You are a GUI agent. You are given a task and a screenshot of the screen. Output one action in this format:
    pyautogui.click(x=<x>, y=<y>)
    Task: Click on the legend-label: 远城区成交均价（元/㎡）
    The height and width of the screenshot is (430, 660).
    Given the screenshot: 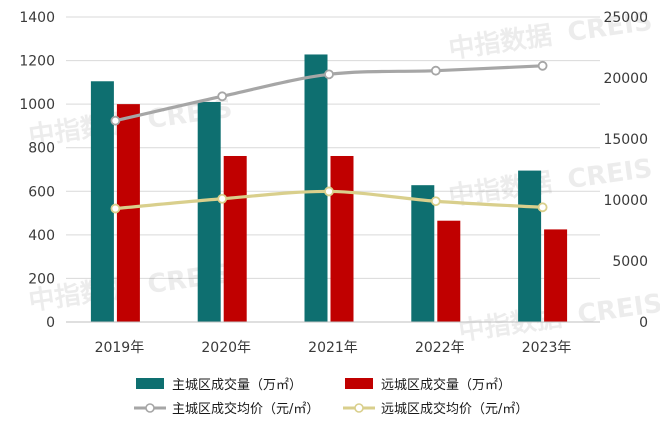 What is the action you would take?
    pyautogui.click(x=454, y=409)
    